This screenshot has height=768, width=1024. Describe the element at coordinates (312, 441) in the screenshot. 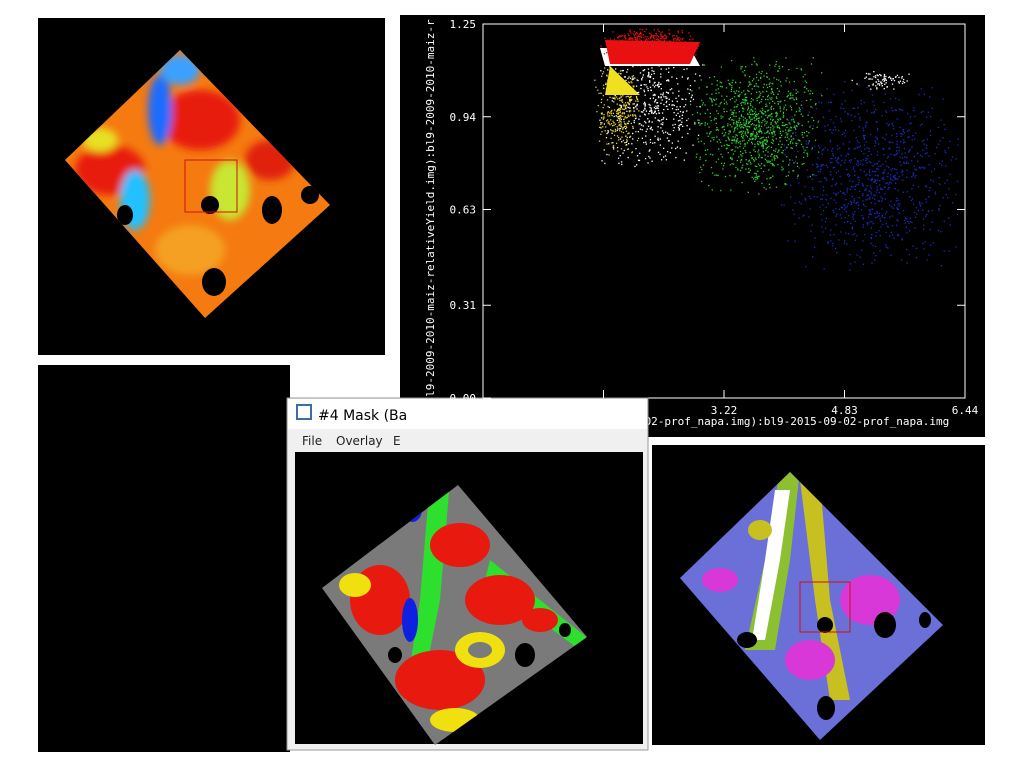

I see `menu-item: File` at that location.